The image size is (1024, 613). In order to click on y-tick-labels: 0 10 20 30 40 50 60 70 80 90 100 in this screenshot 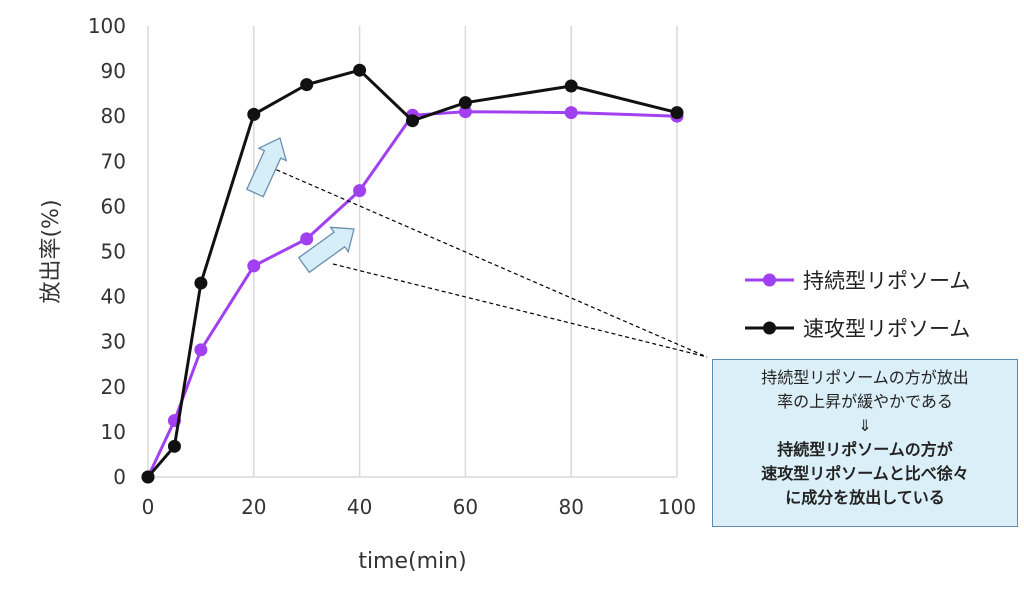, I will do `click(107, 251)`.